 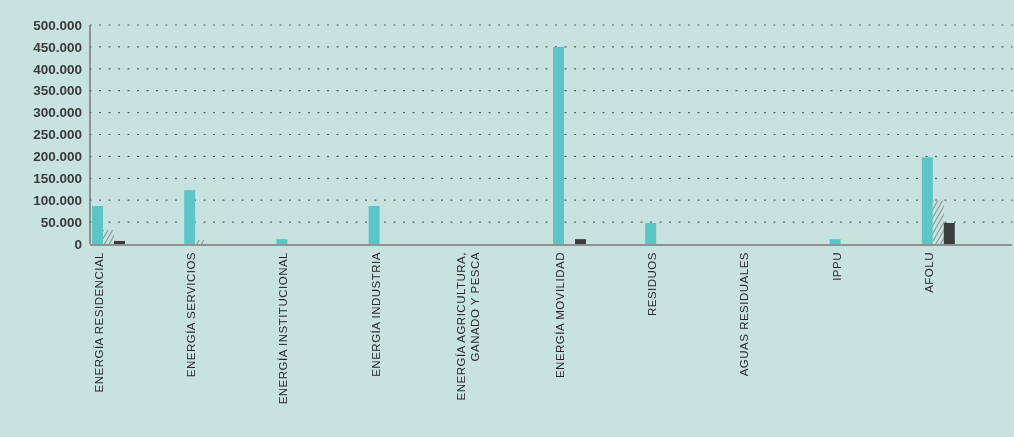 What do you see at coordinates (57, 69) in the screenshot?
I see `y-tick-label: 400.000` at bounding box center [57, 69].